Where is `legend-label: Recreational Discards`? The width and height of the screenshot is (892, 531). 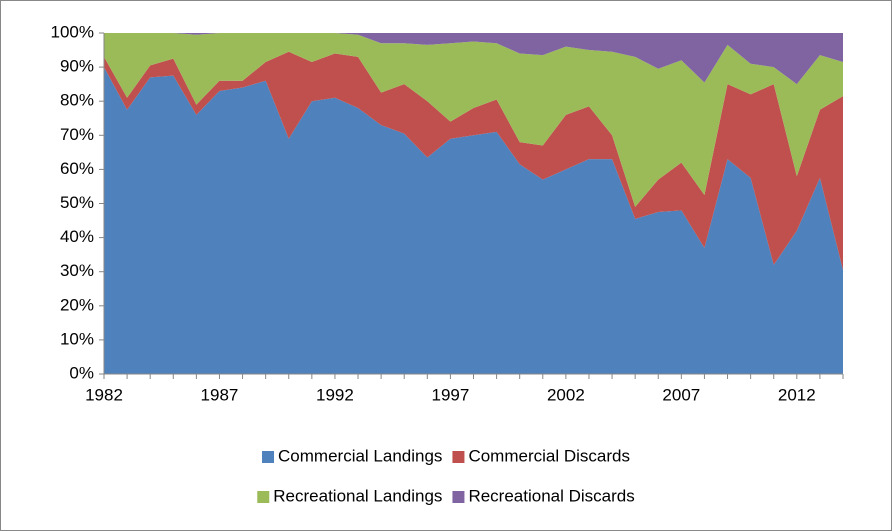
legend-label: Recreational Discards is located at coordinates (551, 495).